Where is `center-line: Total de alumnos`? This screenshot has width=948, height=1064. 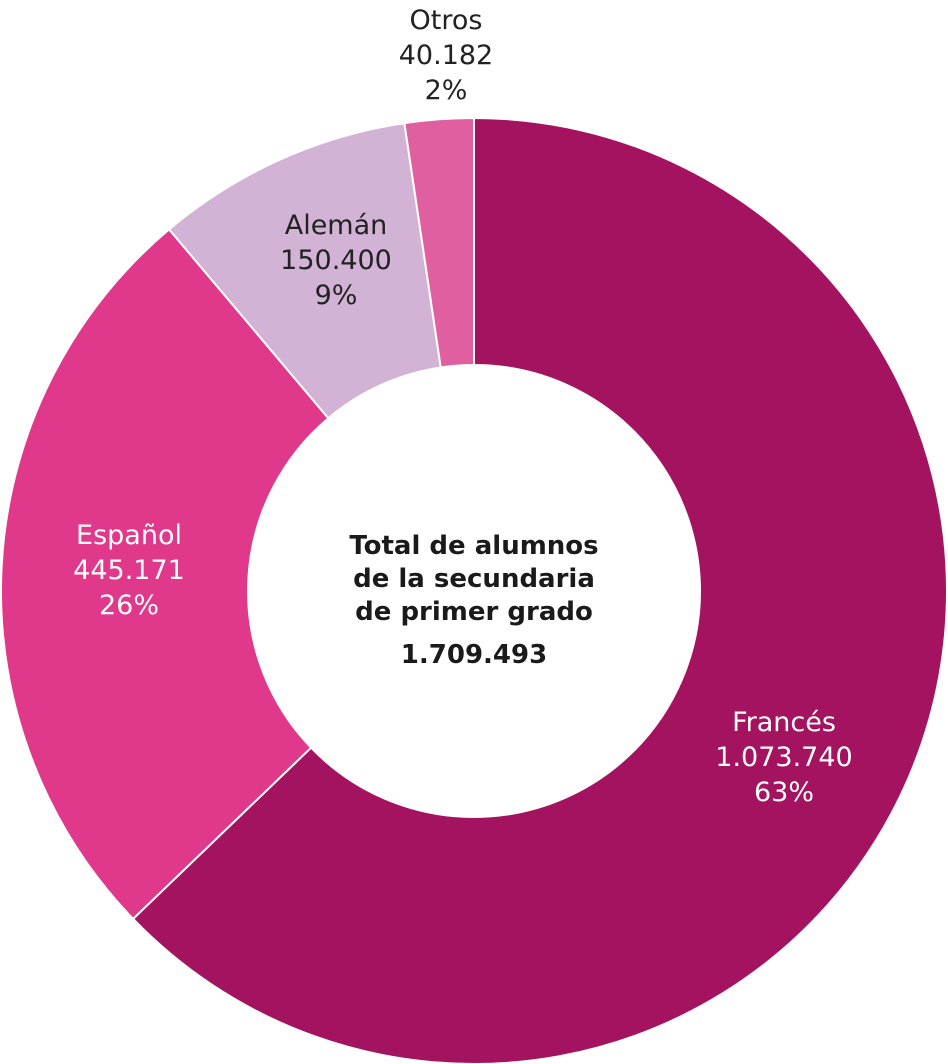 center-line: Total de alumnos is located at coordinates (474, 546).